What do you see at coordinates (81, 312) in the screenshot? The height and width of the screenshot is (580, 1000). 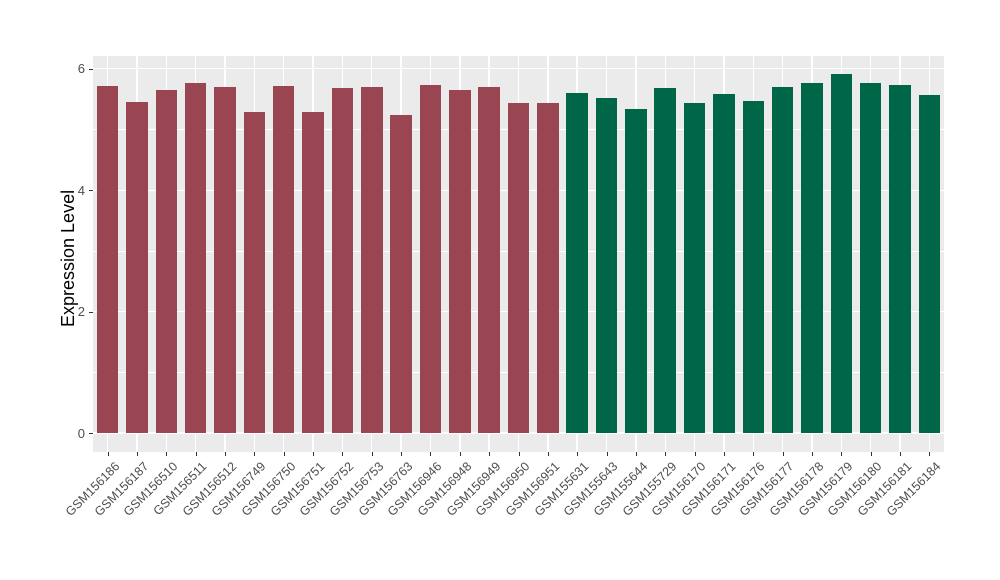 I see `y-tick-label: 2` at bounding box center [81, 312].